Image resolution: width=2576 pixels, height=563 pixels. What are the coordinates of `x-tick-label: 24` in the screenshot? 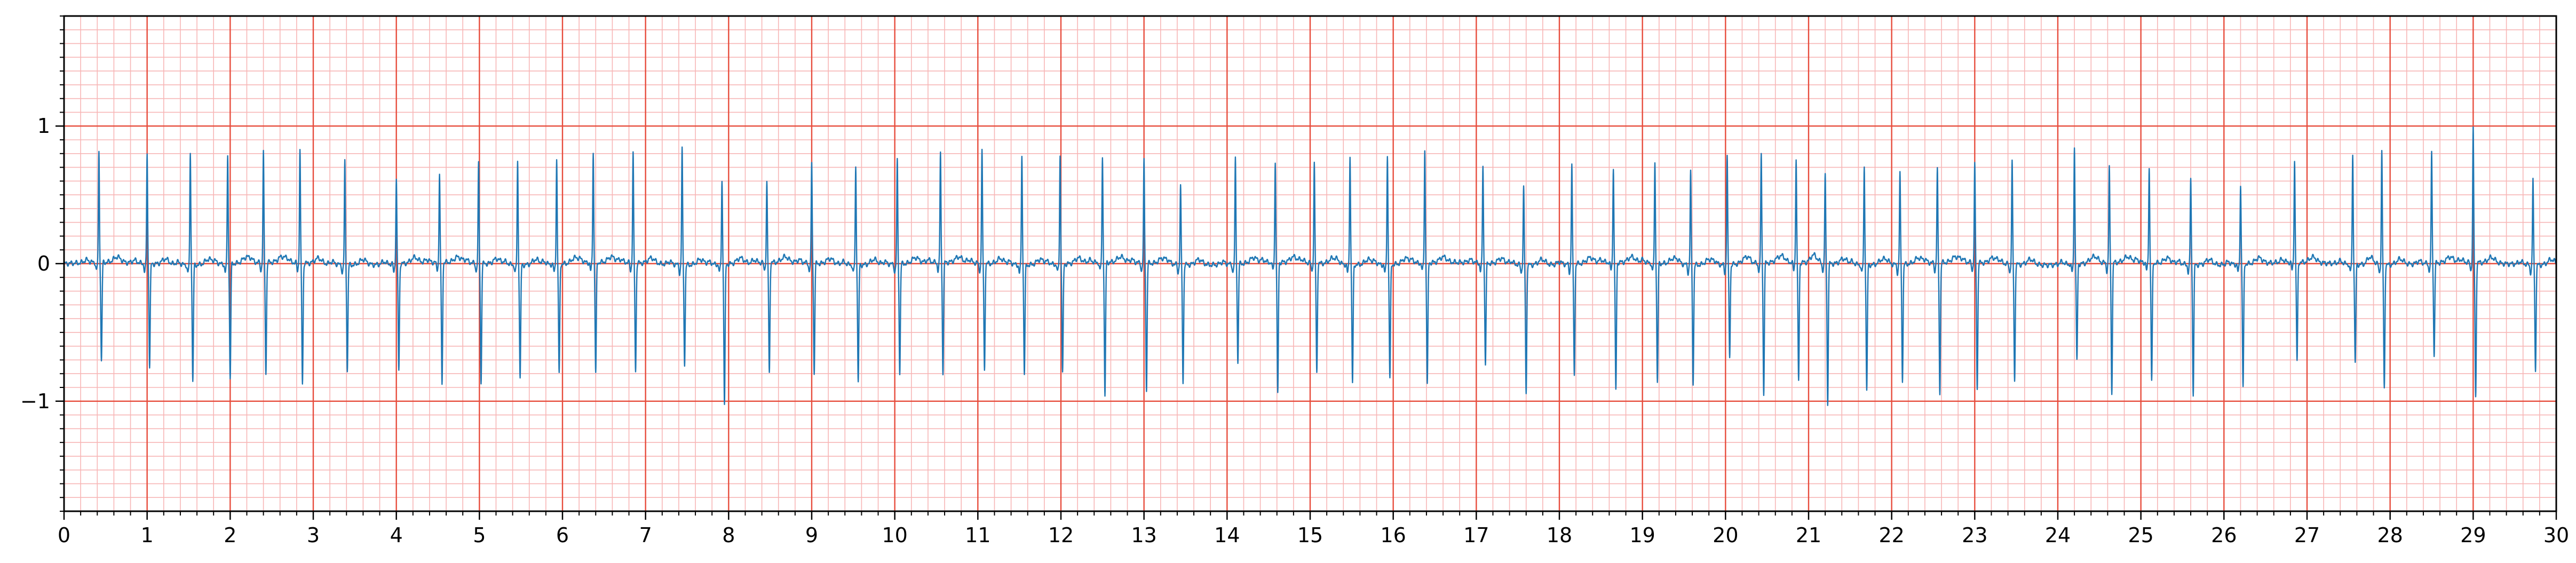 It's located at (2058, 535).